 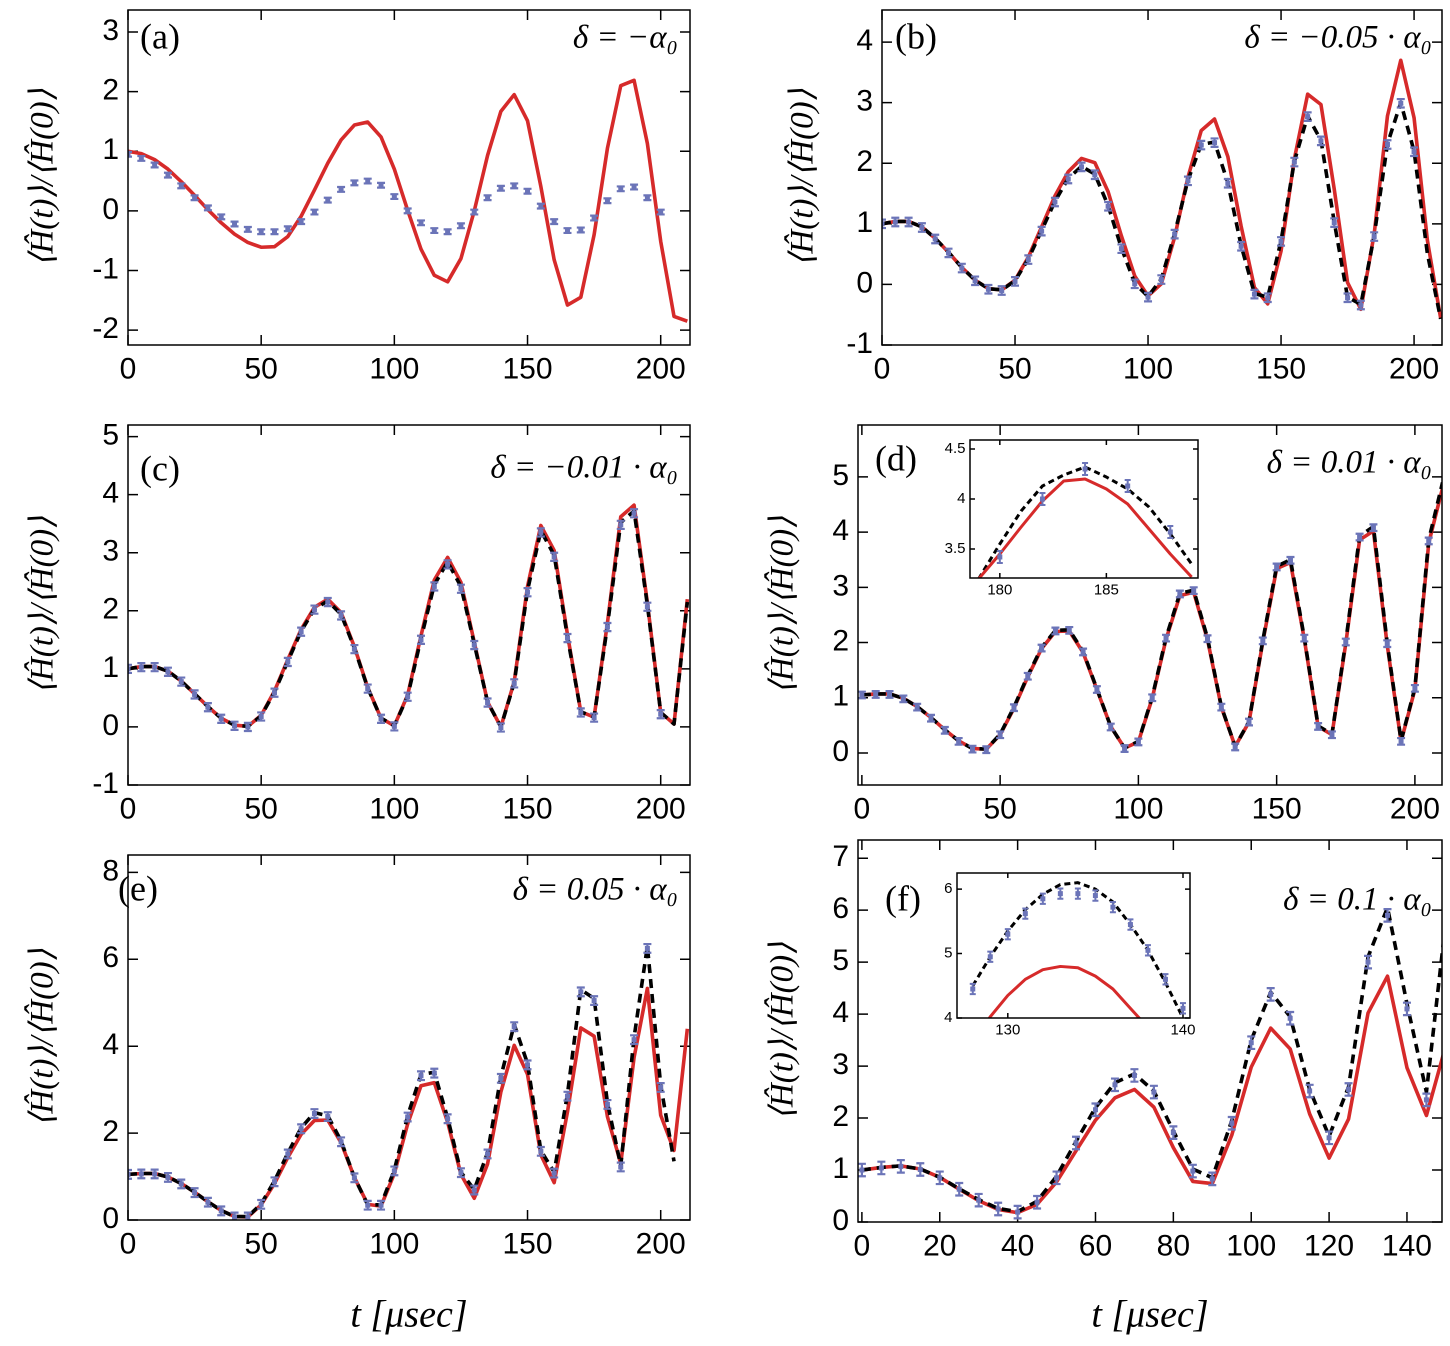 What do you see at coordinates (105, 328) in the screenshot?
I see `y-tick-label: -2` at bounding box center [105, 328].